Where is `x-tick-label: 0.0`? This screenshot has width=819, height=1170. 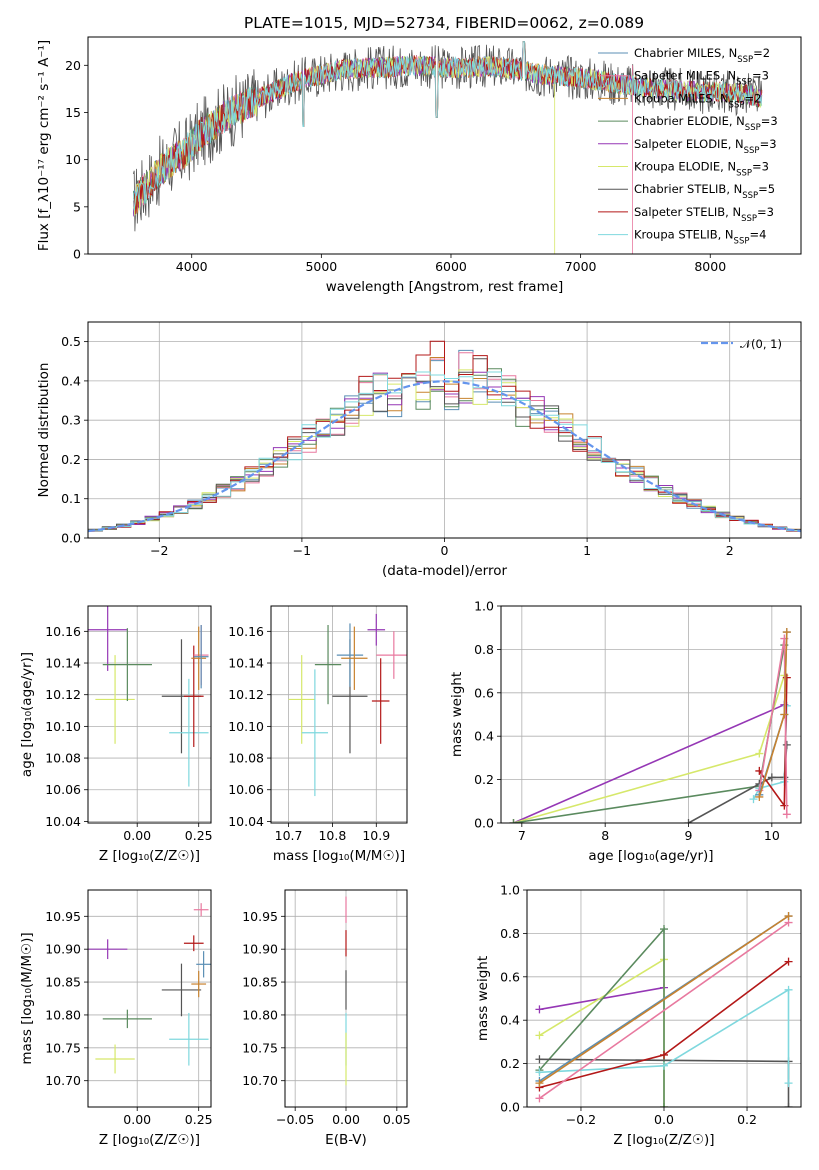 x-tick-label: 0.0 is located at coordinates (664, 1119).